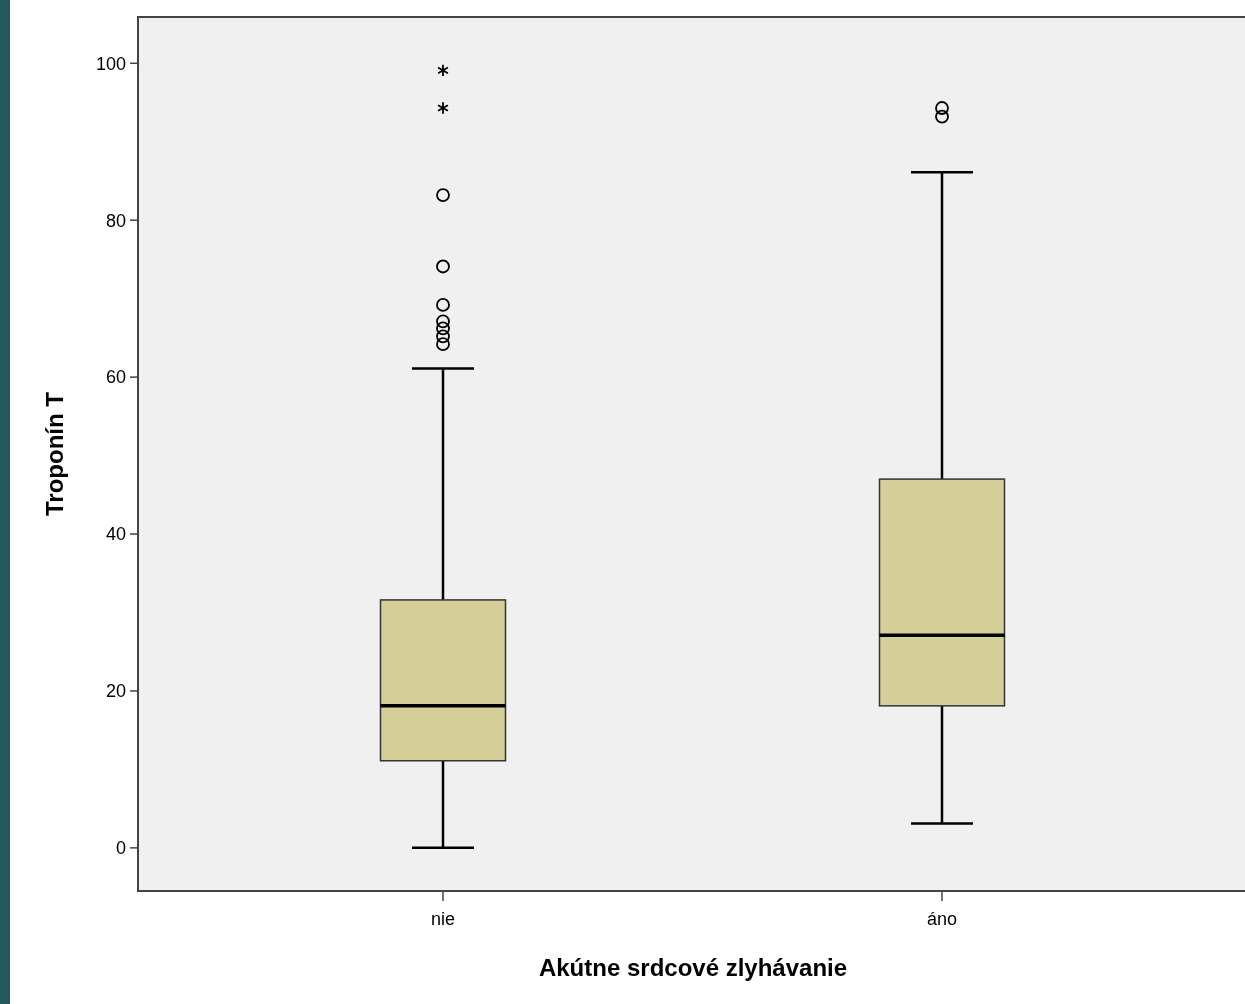  Describe the element at coordinates (120, 848) in the screenshot. I see `y-tick-label: 0` at that location.